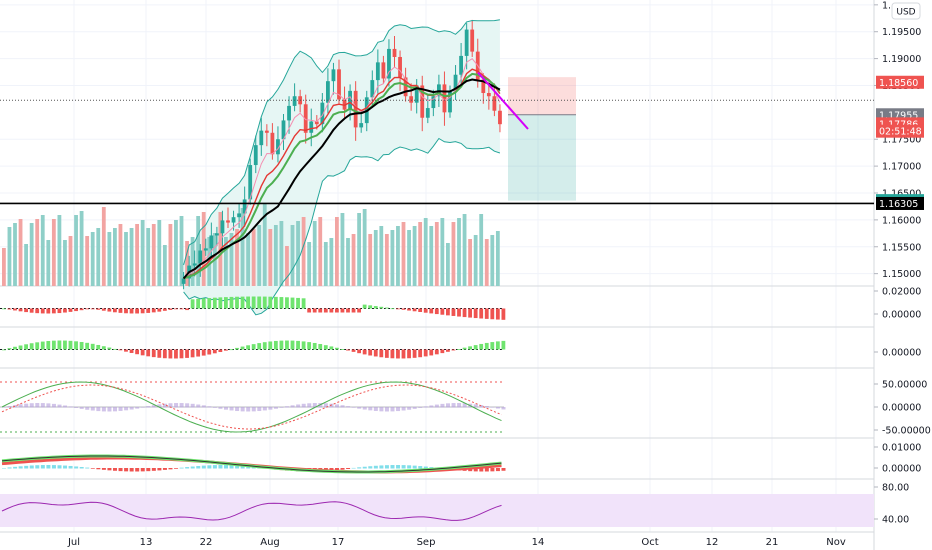 The image size is (932, 550). I want to click on price-badge-label: 1.16305, so click(898, 204).